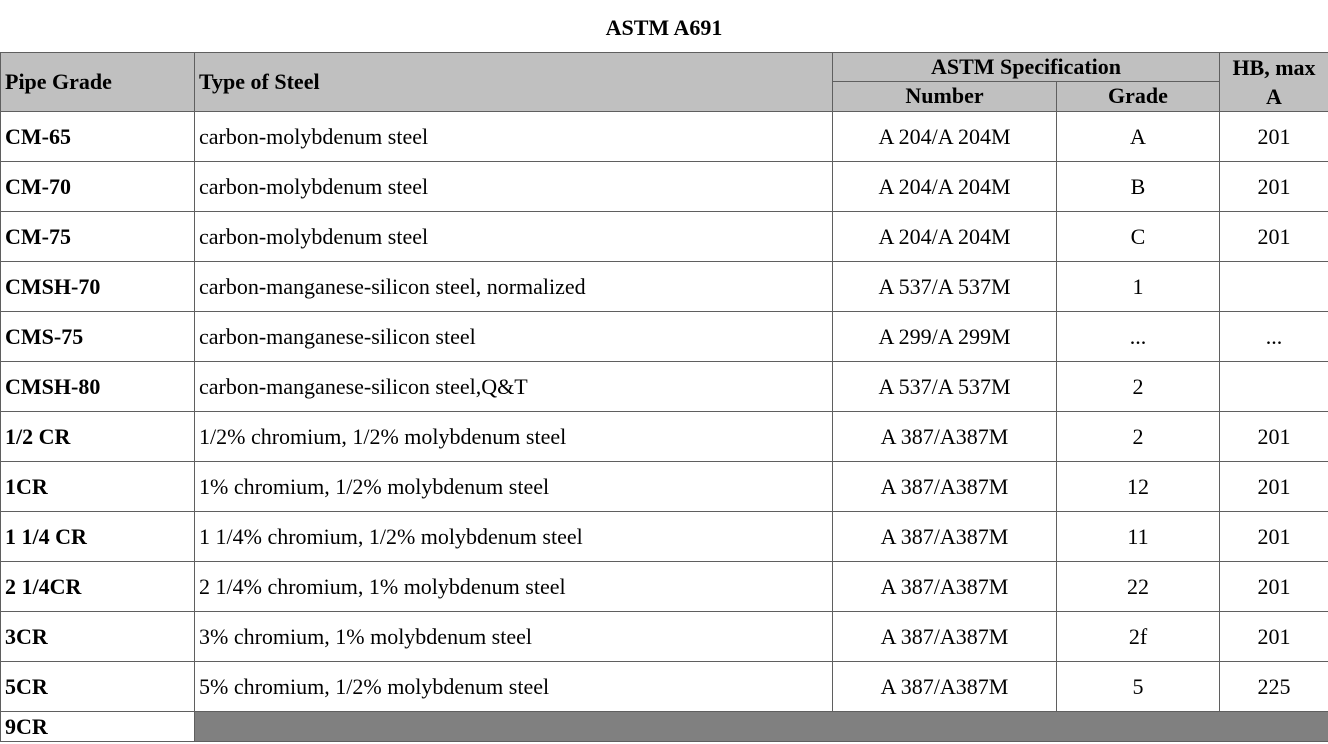  Describe the element at coordinates (513, 536) in the screenshot. I see `cell-type-of-steel: 1 1/4% chromium, 1/2% molybdenum steel` at that location.